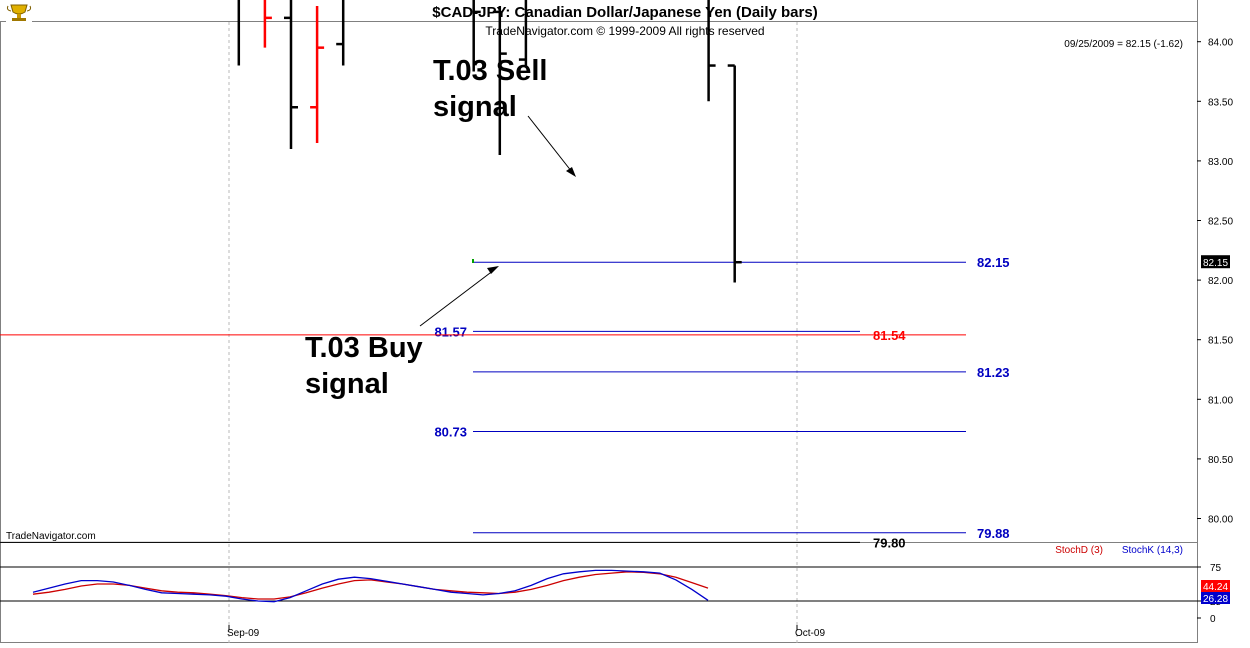 The width and height of the screenshot is (1250, 648). What do you see at coordinates (1220, 43) in the screenshot?
I see `price-tick-label: 84.00` at bounding box center [1220, 43].